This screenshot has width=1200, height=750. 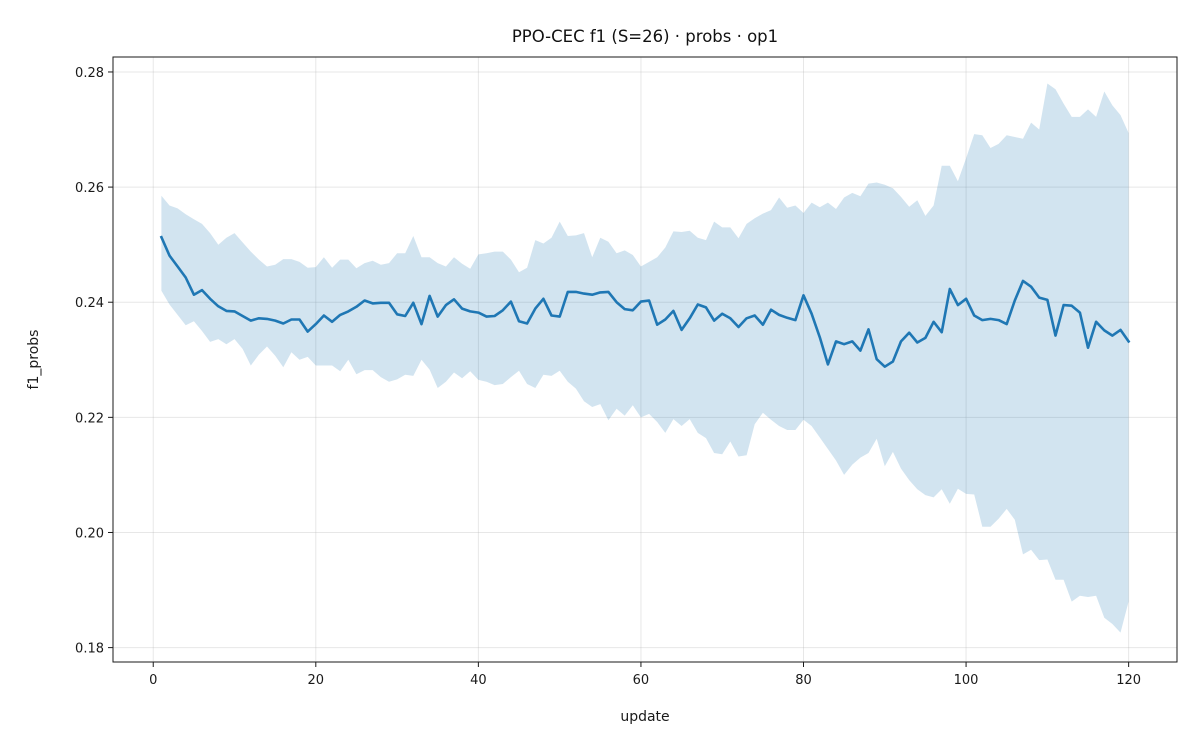 I want to click on x-tick-label: 40, so click(x=478, y=680).